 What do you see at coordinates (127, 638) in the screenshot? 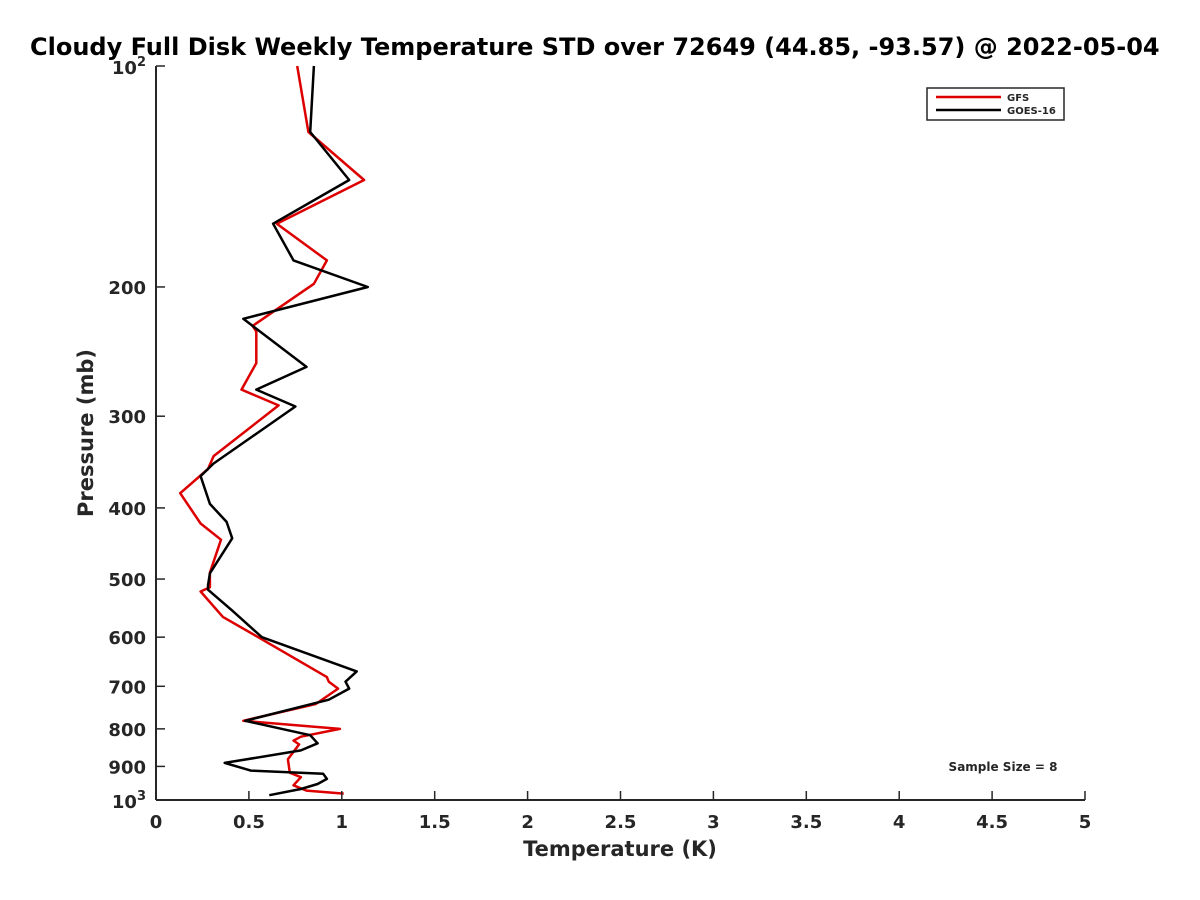
I see `y-tick-label: 600` at bounding box center [127, 638].